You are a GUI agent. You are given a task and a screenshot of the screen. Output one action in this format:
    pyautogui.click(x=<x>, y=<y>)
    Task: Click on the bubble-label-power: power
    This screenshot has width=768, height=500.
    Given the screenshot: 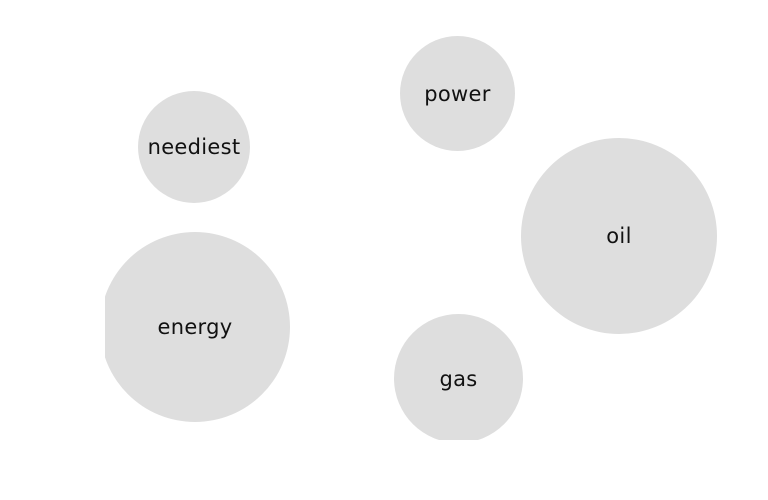 What is the action you would take?
    pyautogui.click(x=457, y=93)
    